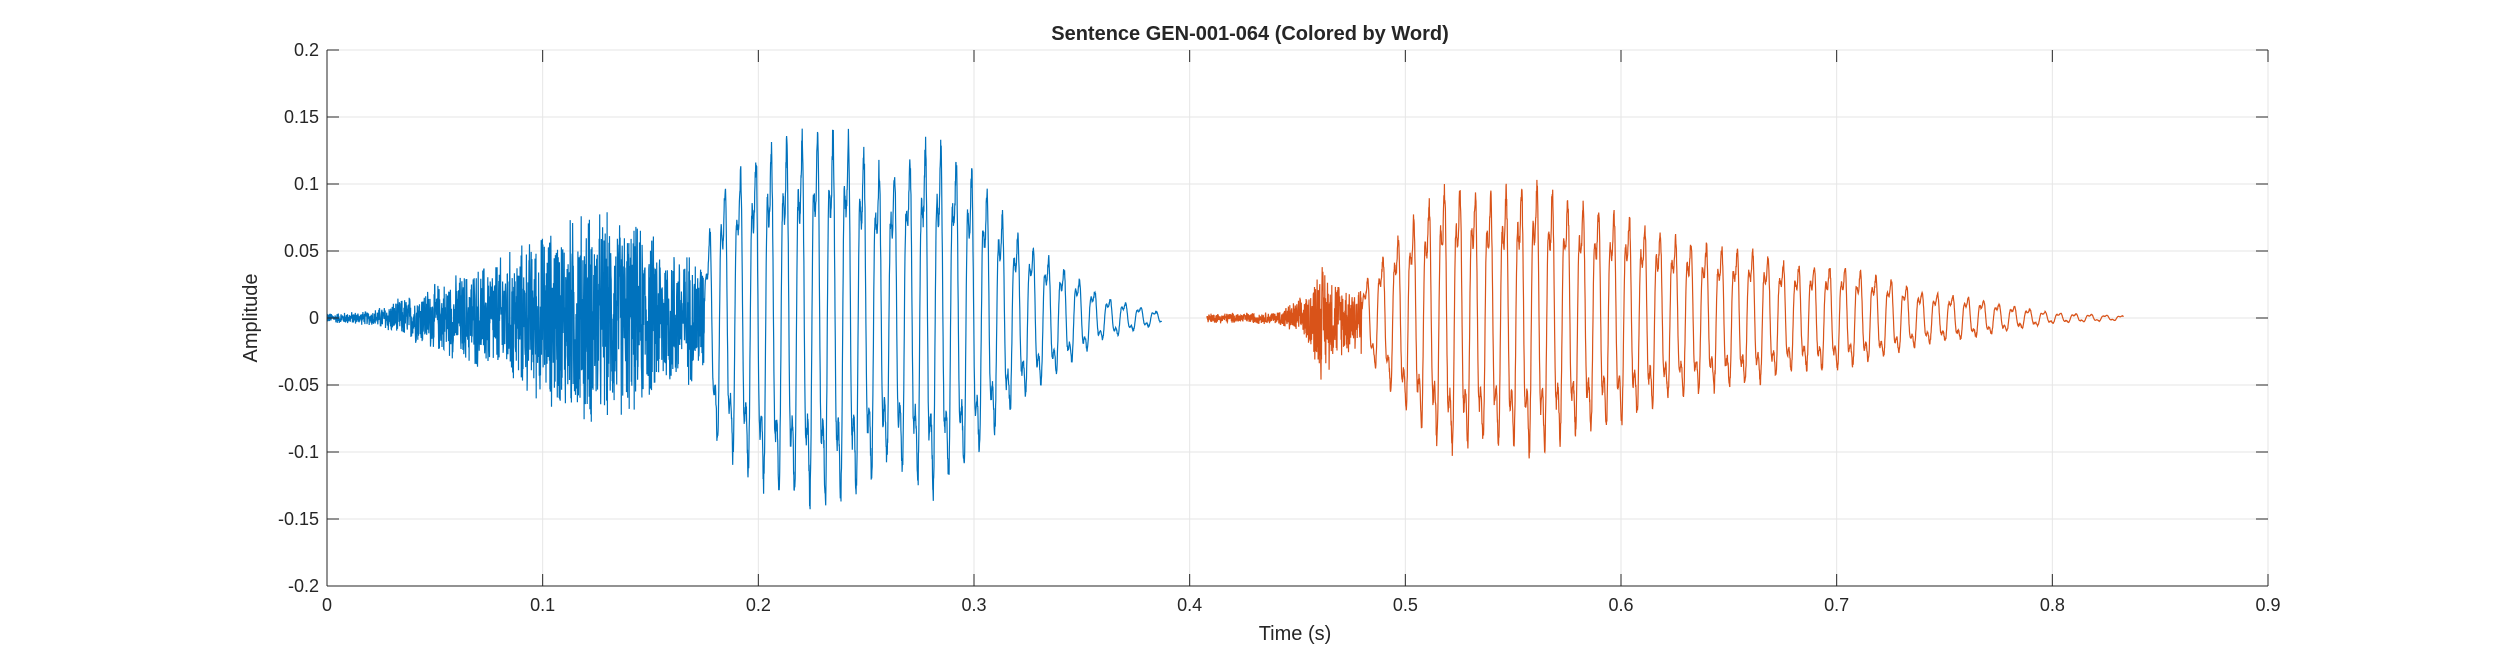 Image resolution: width=2500 pixels, height=657 pixels. I want to click on x-tick-label: 0.3, so click(973, 605).